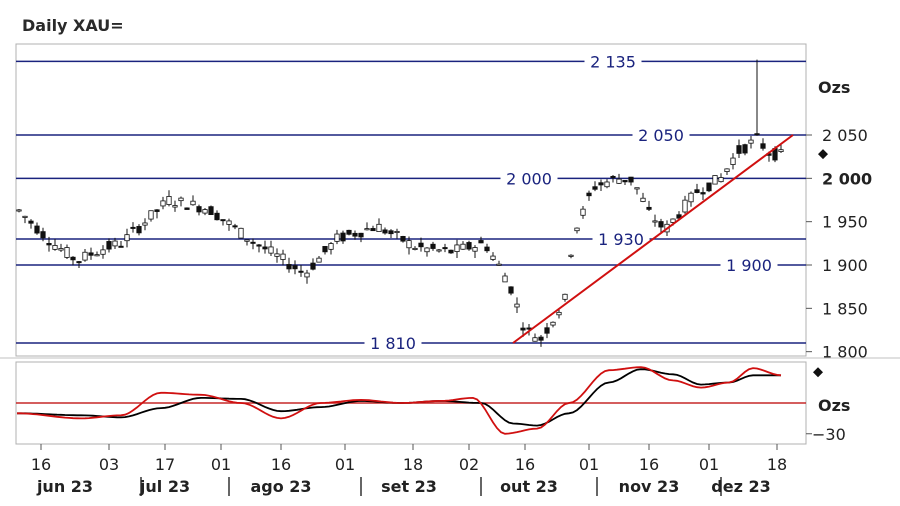  I want to click on x-tick-label: 02, so click(469, 464).